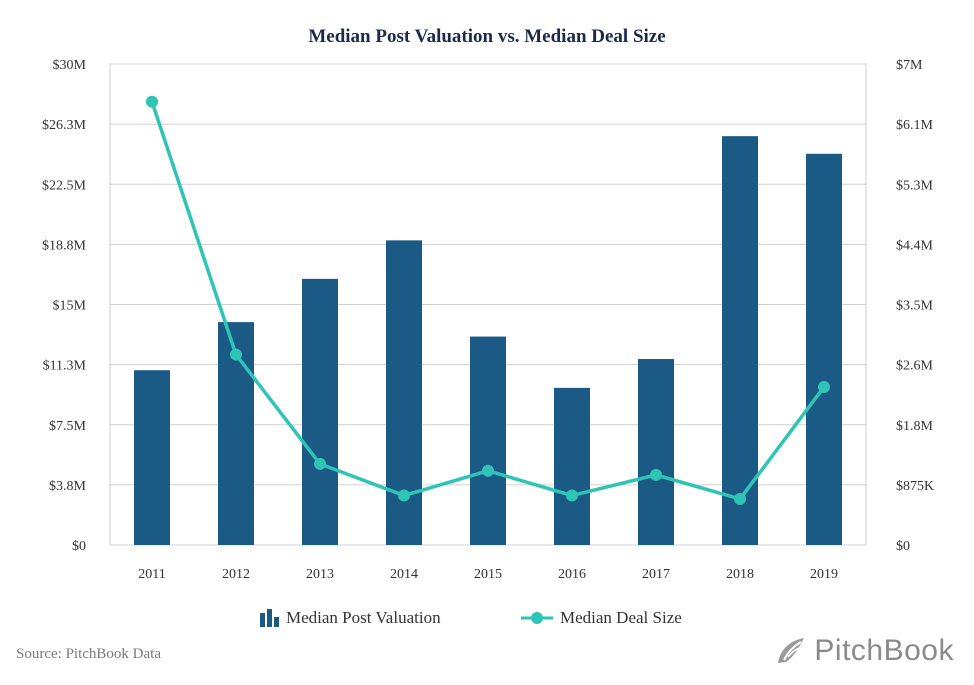 The height and width of the screenshot is (685, 974). I want to click on source-note: Source: PitchBook Data, so click(88, 654).